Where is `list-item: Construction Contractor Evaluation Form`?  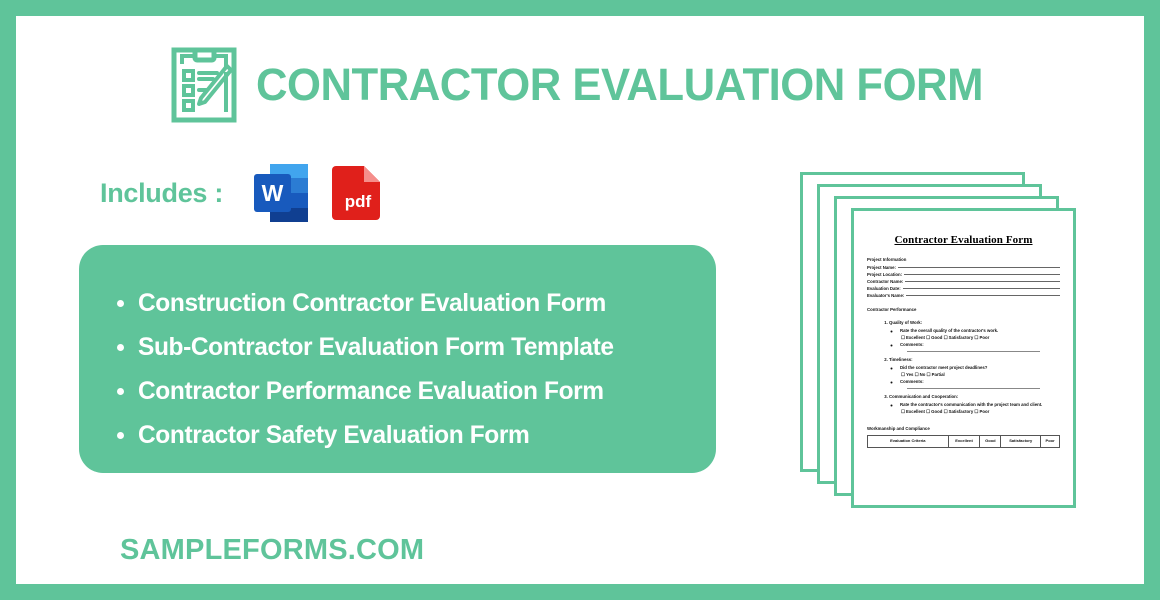 list-item: Construction Contractor Evaluation Form is located at coordinates (401, 303).